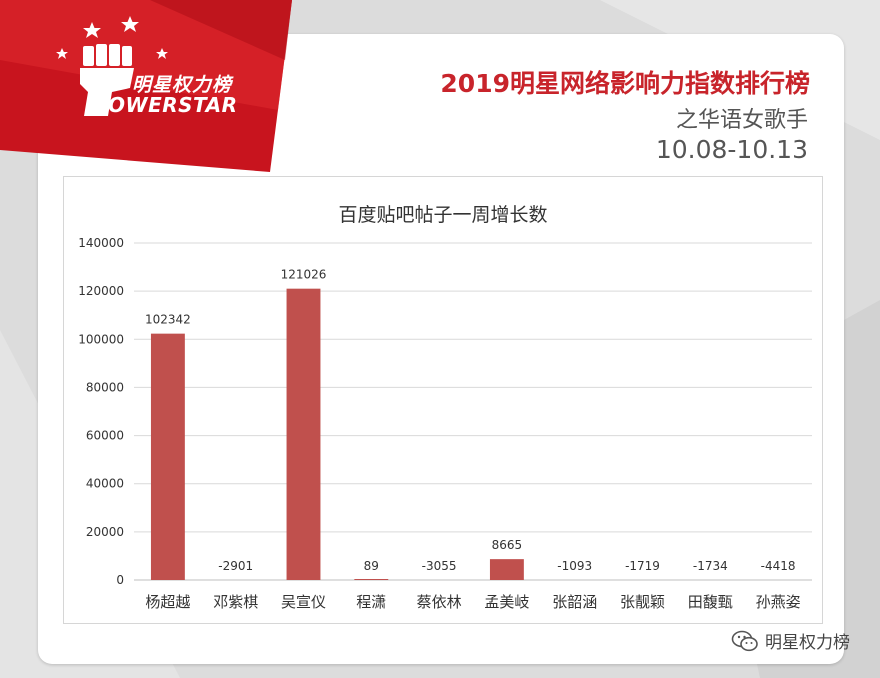 This screenshot has height=678, width=880. Describe the element at coordinates (101, 339) in the screenshot. I see `y-tick-label: 100000` at that location.